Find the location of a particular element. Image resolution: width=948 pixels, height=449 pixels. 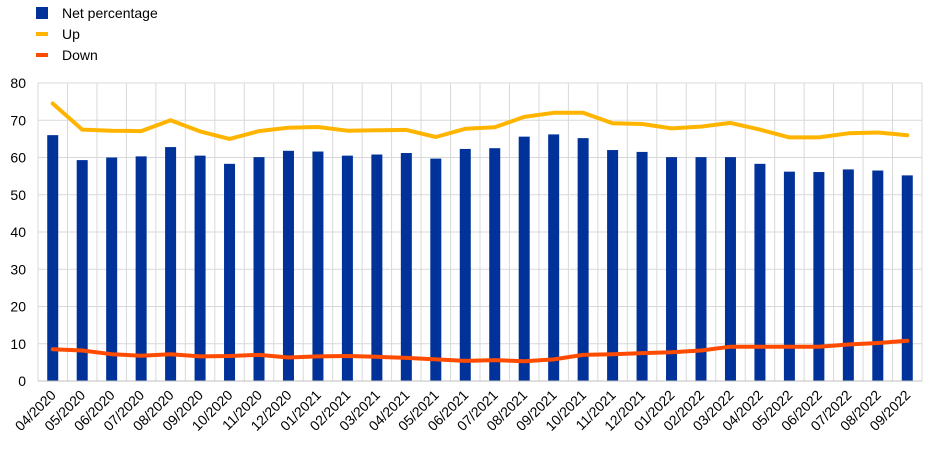

y-tick-label: 0 is located at coordinates (22, 381).